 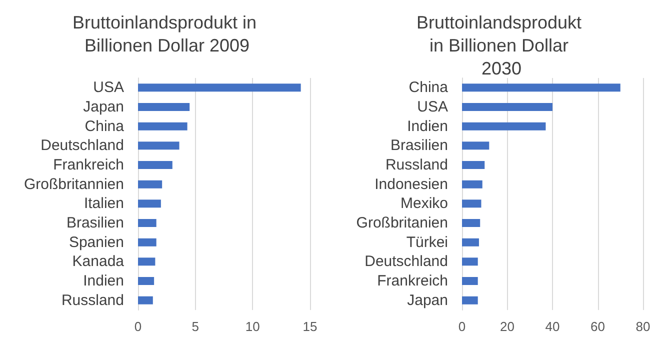 What do you see at coordinates (427, 242) in the screenshot?
I see `y-tick-label: Türkei` at bounding box center [427, 242].